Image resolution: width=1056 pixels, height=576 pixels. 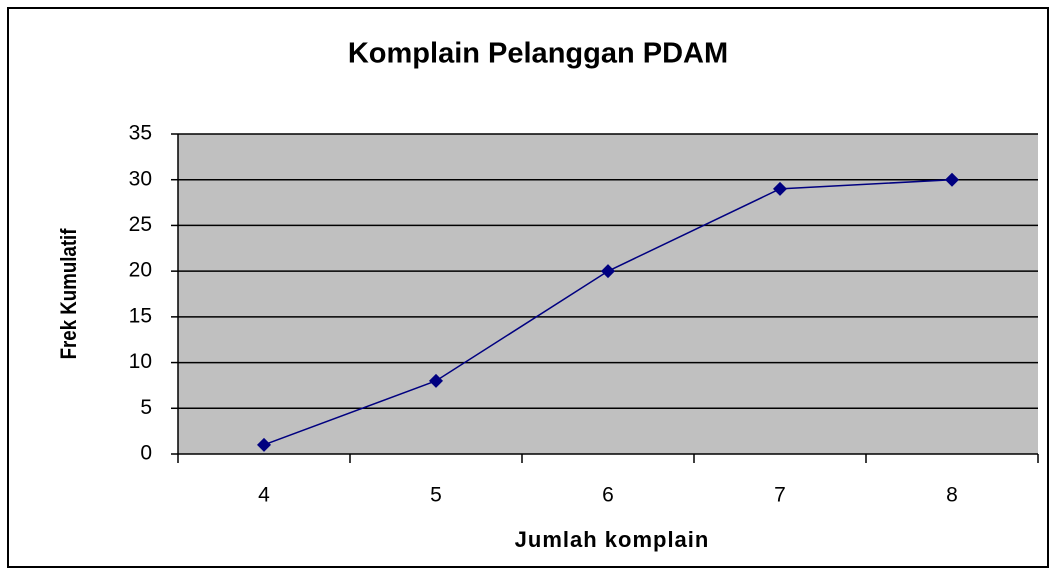 I want to click on y-tick-label: 15, so click(x=140, y=315).